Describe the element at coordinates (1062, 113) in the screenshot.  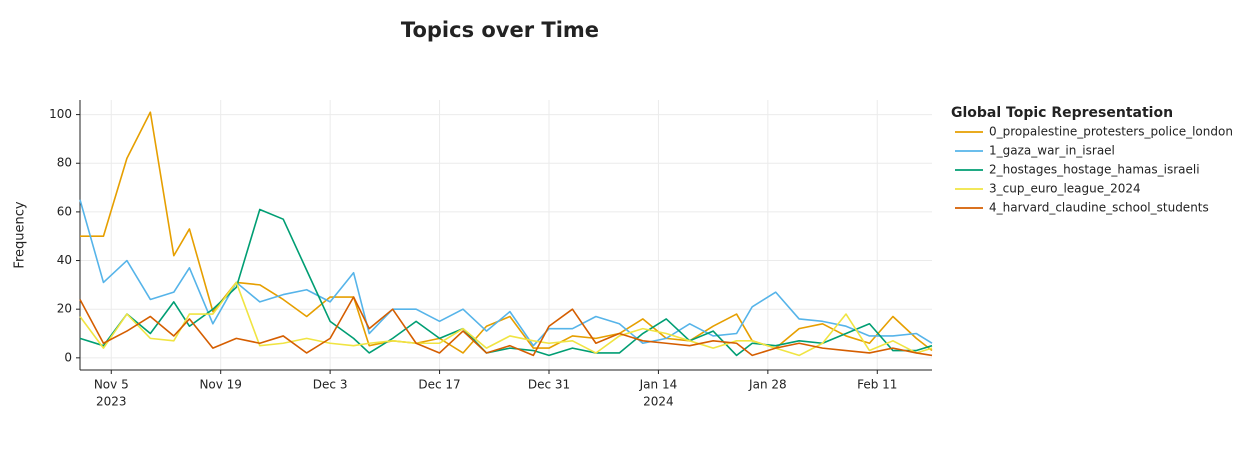
I see `legend-title: Global Topic Representation` at that location.